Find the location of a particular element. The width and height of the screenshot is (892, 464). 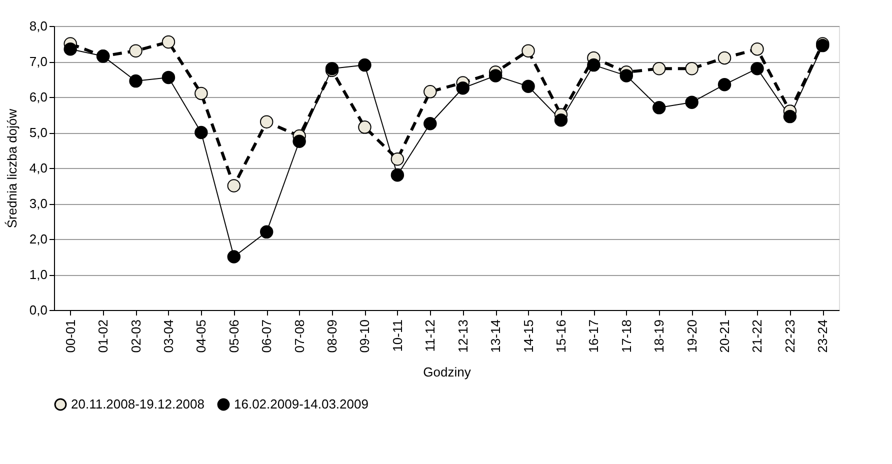

legend-label: 16.02.2009-14.03.2009 is located at coordinates (301, 404).